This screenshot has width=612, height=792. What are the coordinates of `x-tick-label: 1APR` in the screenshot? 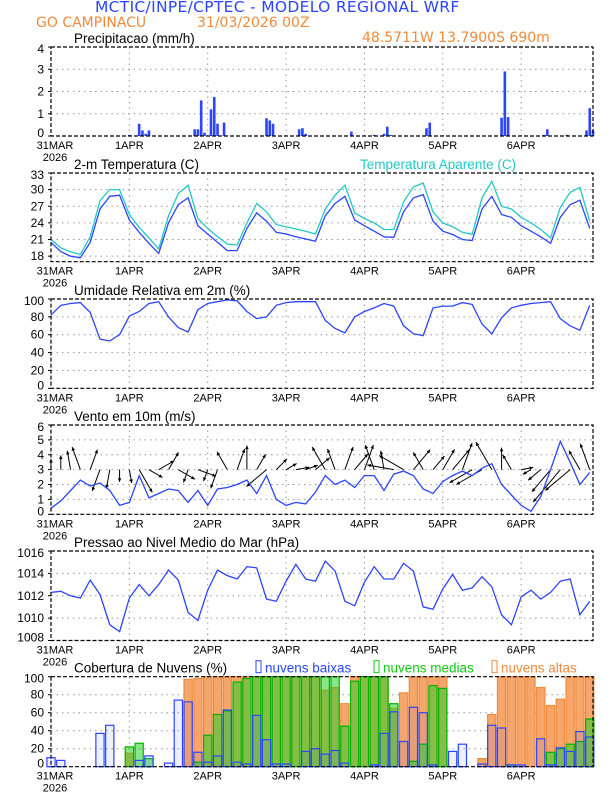 It's located at (129, 524).